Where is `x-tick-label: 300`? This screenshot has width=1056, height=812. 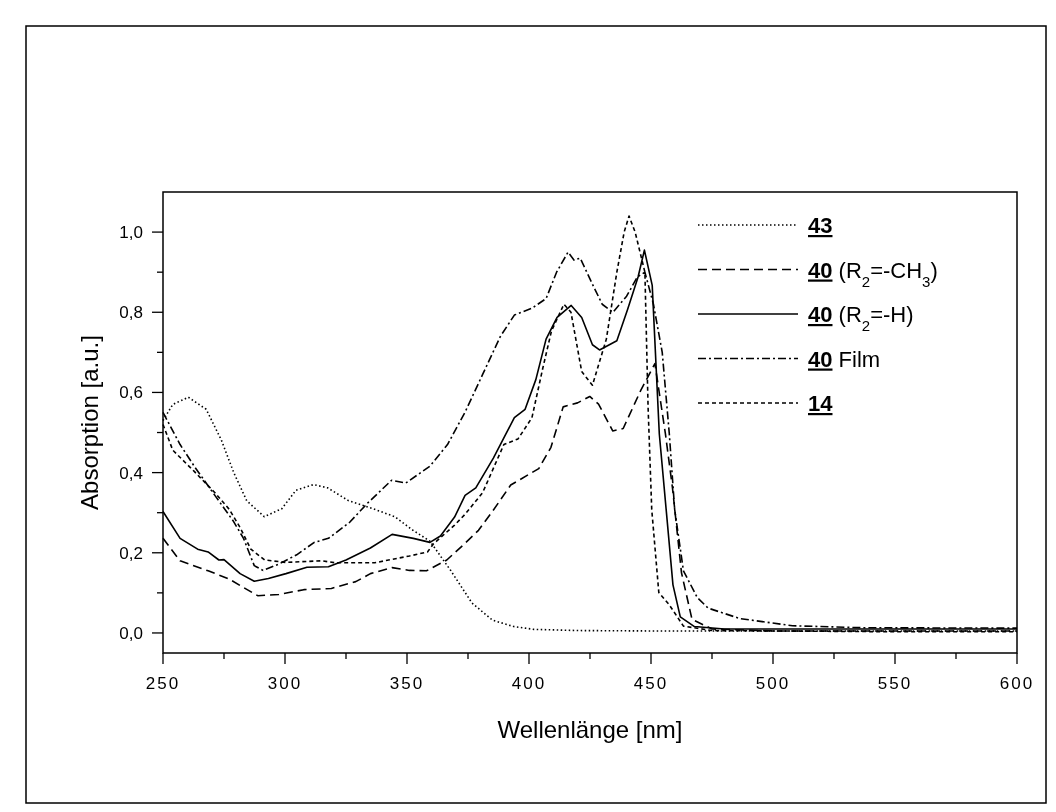 x-tick-label: 300 is located at coordinates (285, 683).